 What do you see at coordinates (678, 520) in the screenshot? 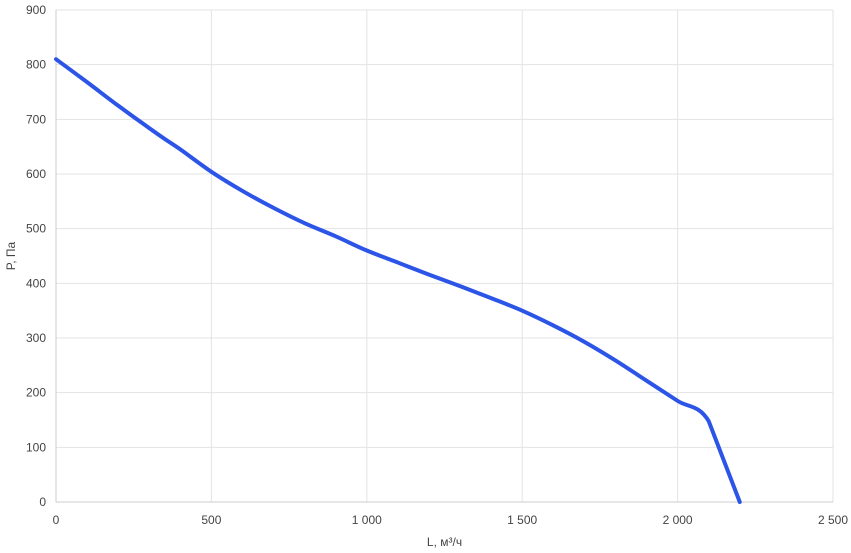
I see `x-tick-label: 2 000` at bounding box center [678, 520].